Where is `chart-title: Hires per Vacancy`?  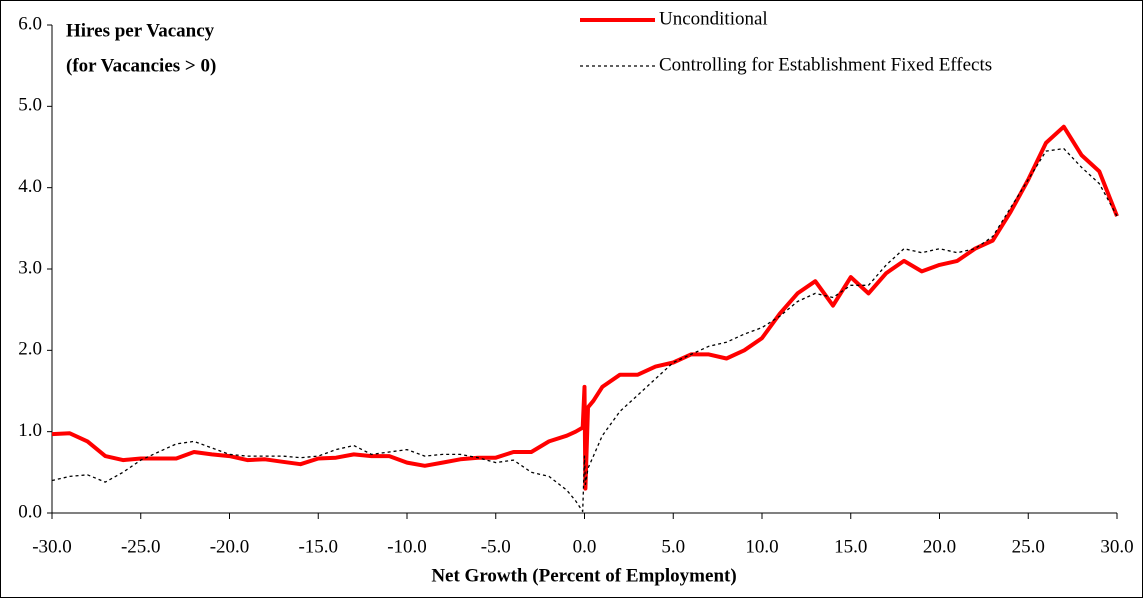
chart-title: Hires per Vacancy is located at coordinates (140, 30).